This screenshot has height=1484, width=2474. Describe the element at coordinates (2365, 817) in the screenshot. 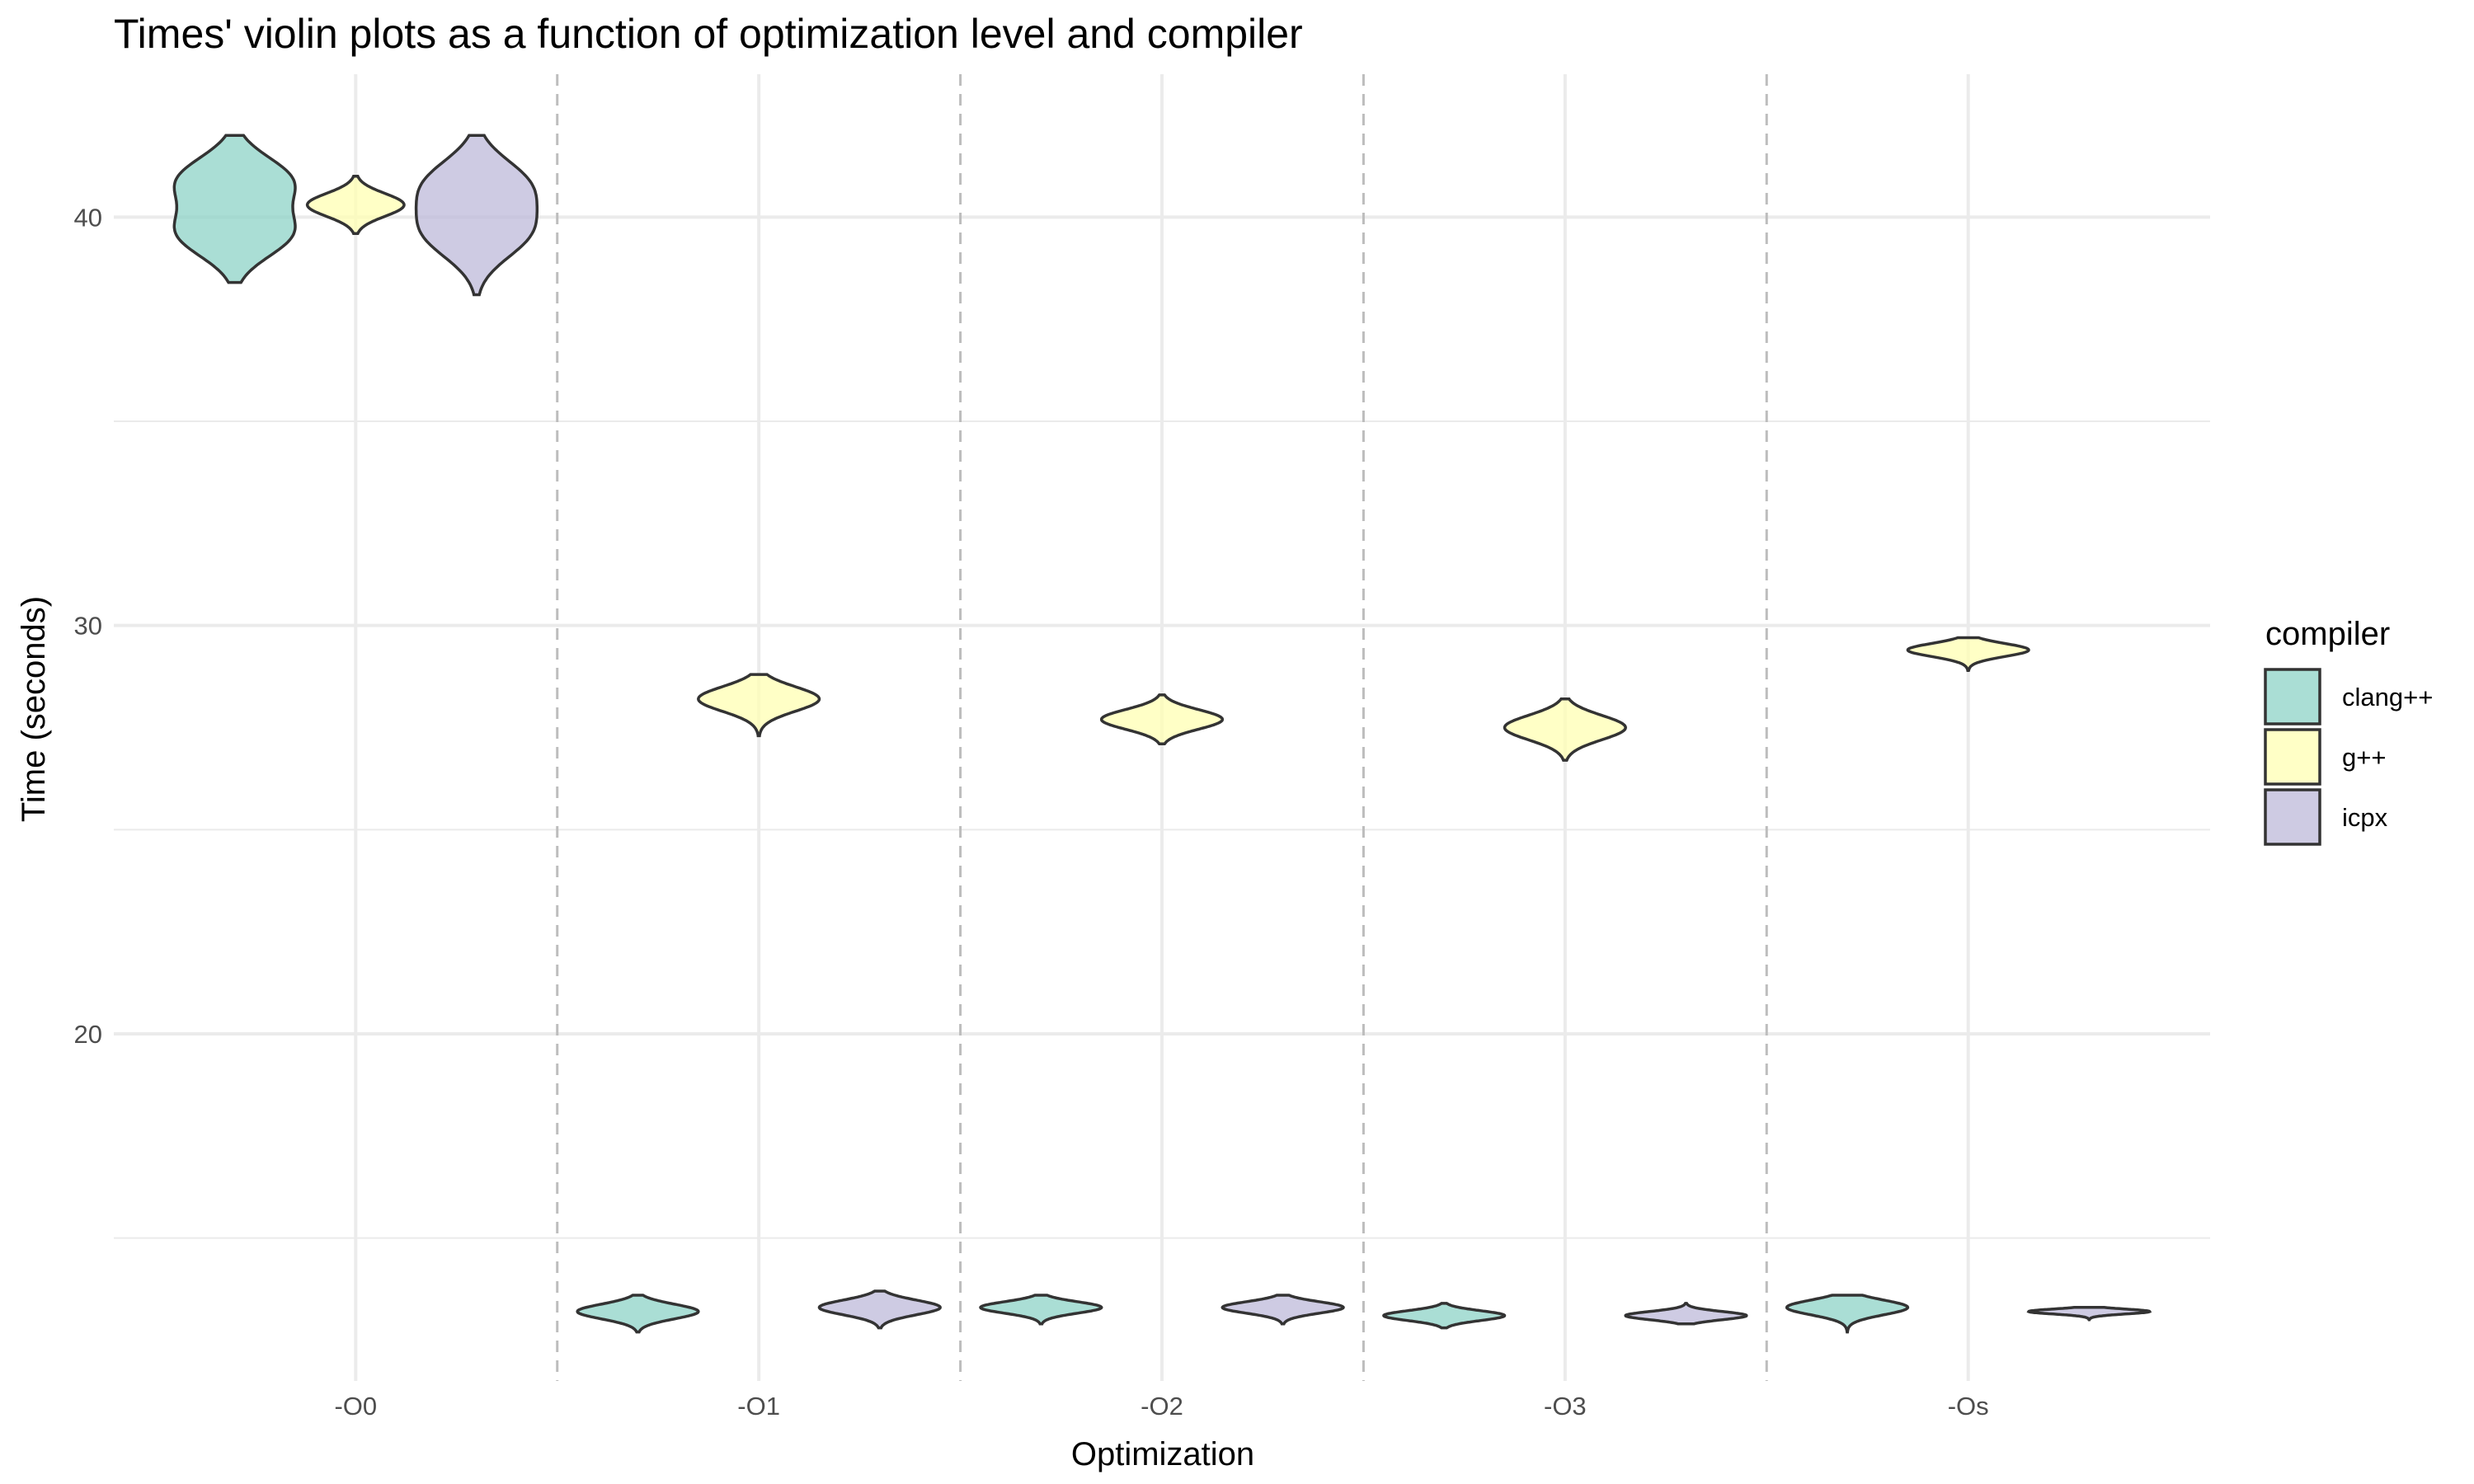

I see `legend-label: icpx` at that location.